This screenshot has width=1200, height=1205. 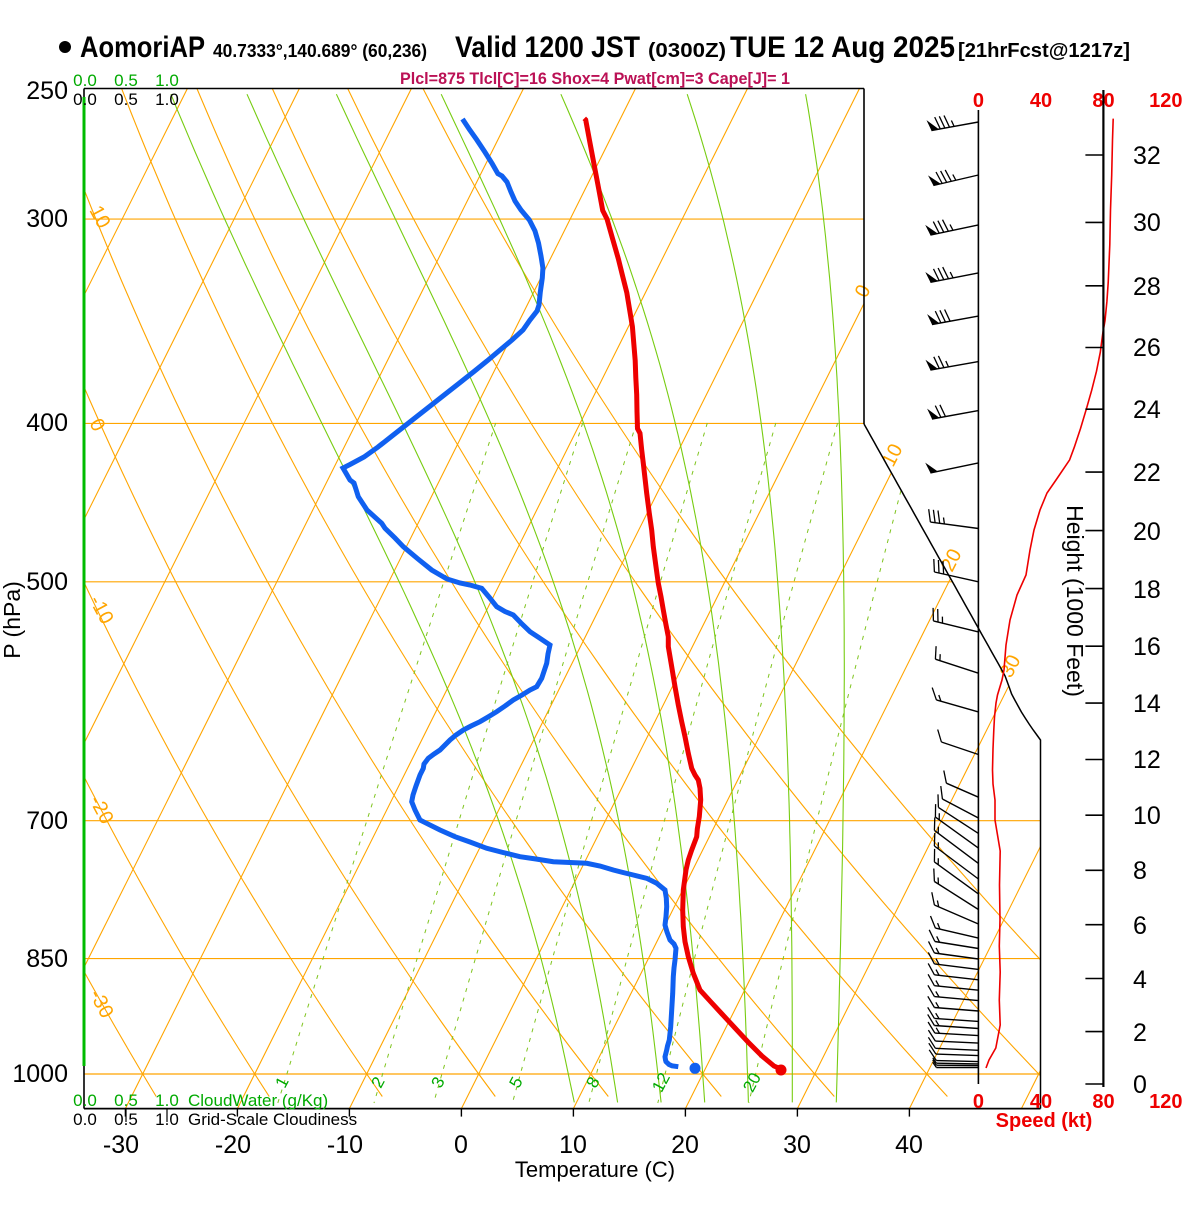 What do you see at coordinates (233, 1145) in the screenshot?
I see `svg-text: -20` at bounding box center [233, 1145].